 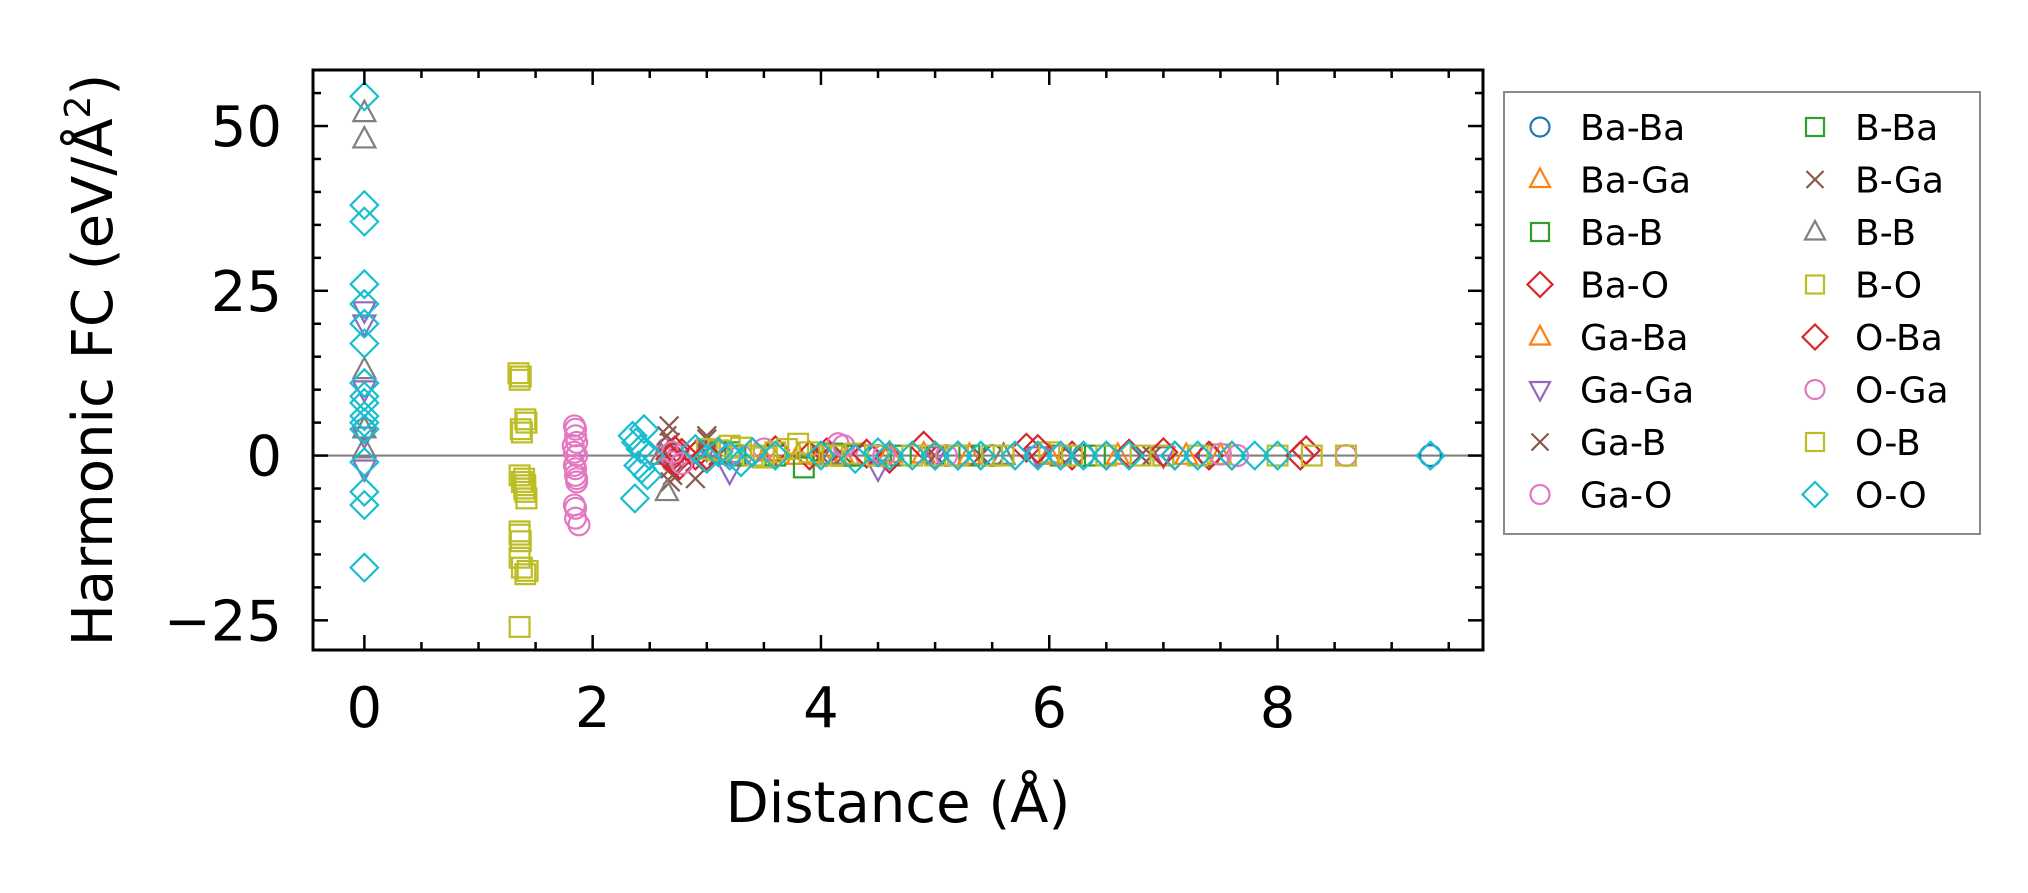 What do you see at coordinates (1626, 496) in the screenshot?
I see `legend-label: Ga-O` at bounding box center [1626, 496].